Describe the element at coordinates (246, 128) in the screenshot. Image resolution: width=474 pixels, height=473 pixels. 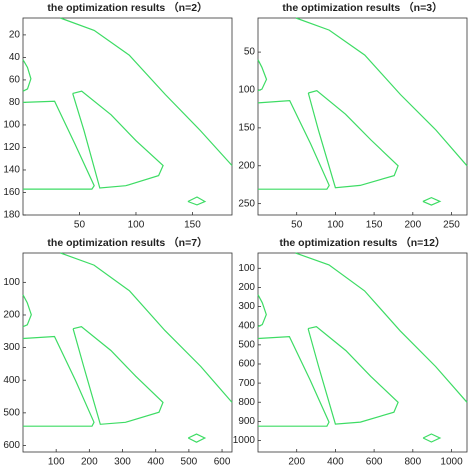
I see `y-tick-label: 150` at that location.